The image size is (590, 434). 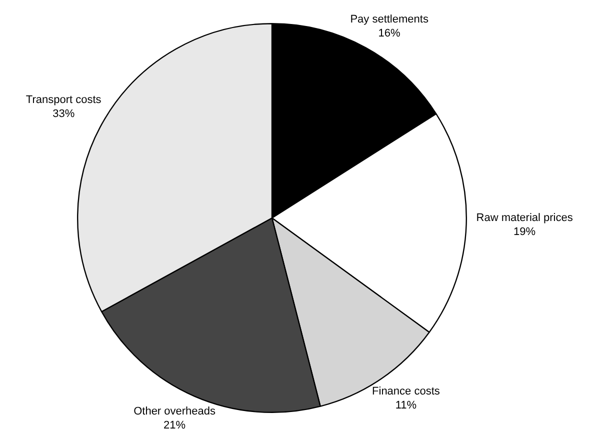 What do you see at coordinates (406, 392) in the screenshot?
I see `slice-label: Finance costs` at bounding box center [406, 392].